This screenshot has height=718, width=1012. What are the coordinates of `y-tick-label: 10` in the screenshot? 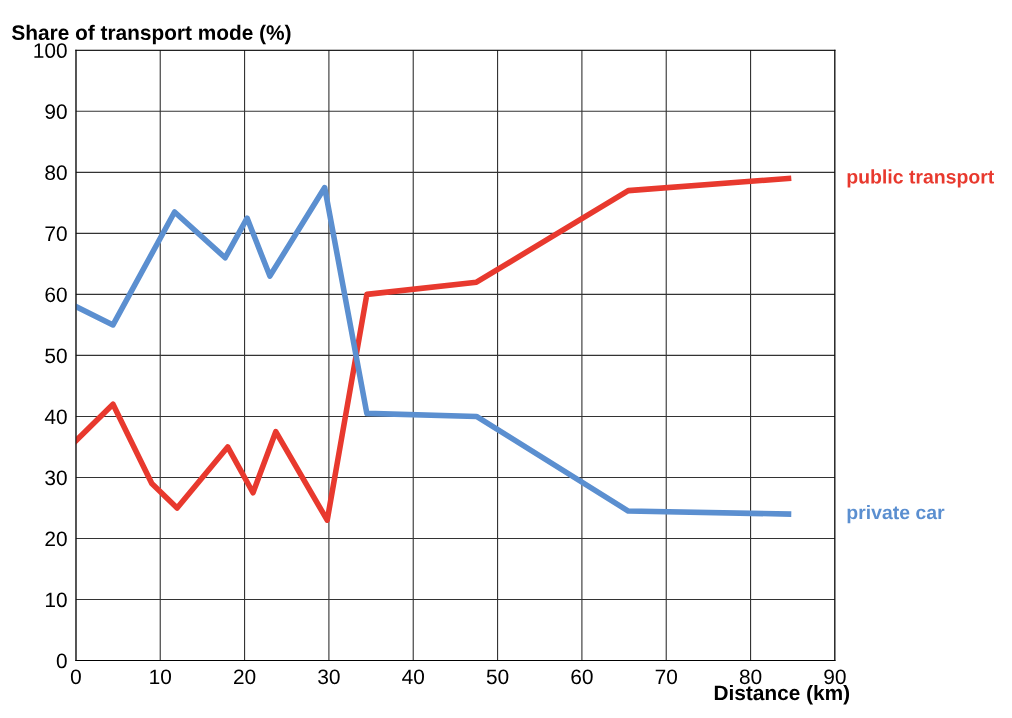 It's located at (56, 600).